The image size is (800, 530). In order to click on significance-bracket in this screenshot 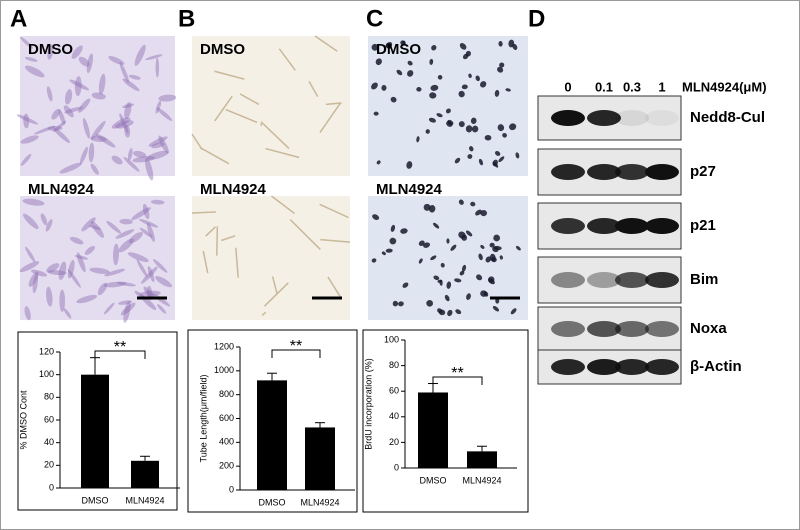, I will do `click(457, 380)`.